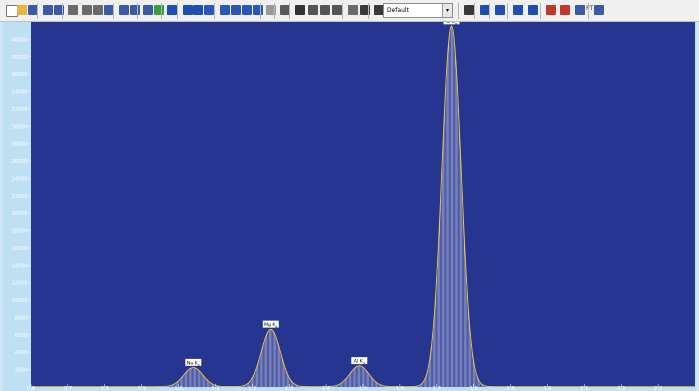  I want to click on tool-b-button, so click(469, 10).